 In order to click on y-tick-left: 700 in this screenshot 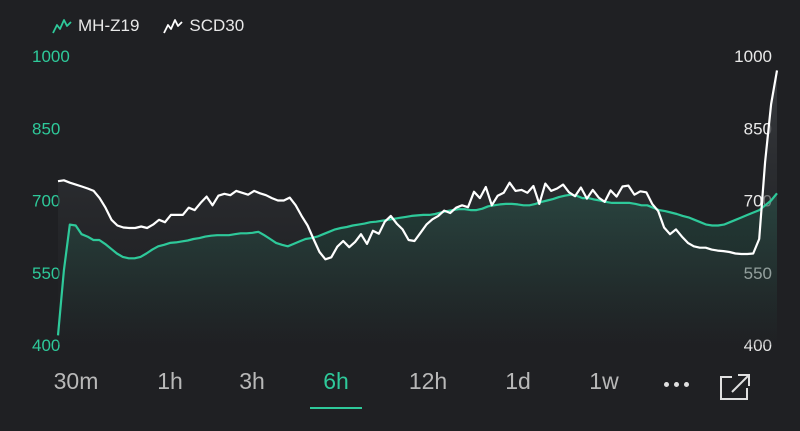, I will do `click(46, 201)`.